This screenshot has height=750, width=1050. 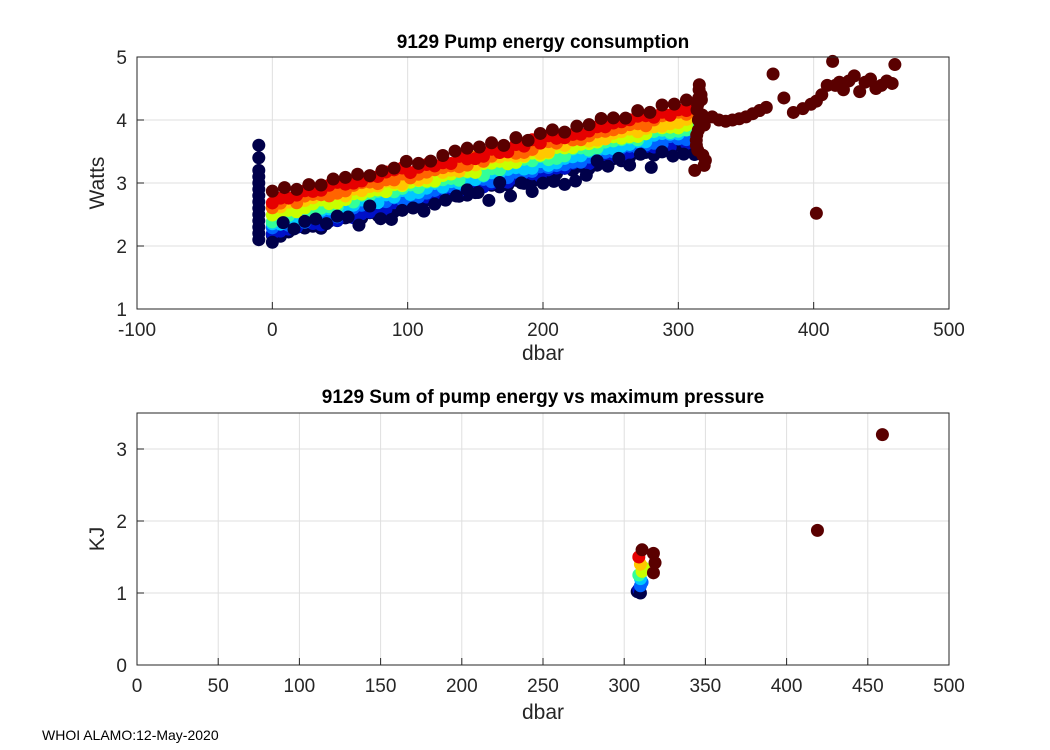 I want to click on energy-sum-ytick-label: 1, so click(x=121, y=594).